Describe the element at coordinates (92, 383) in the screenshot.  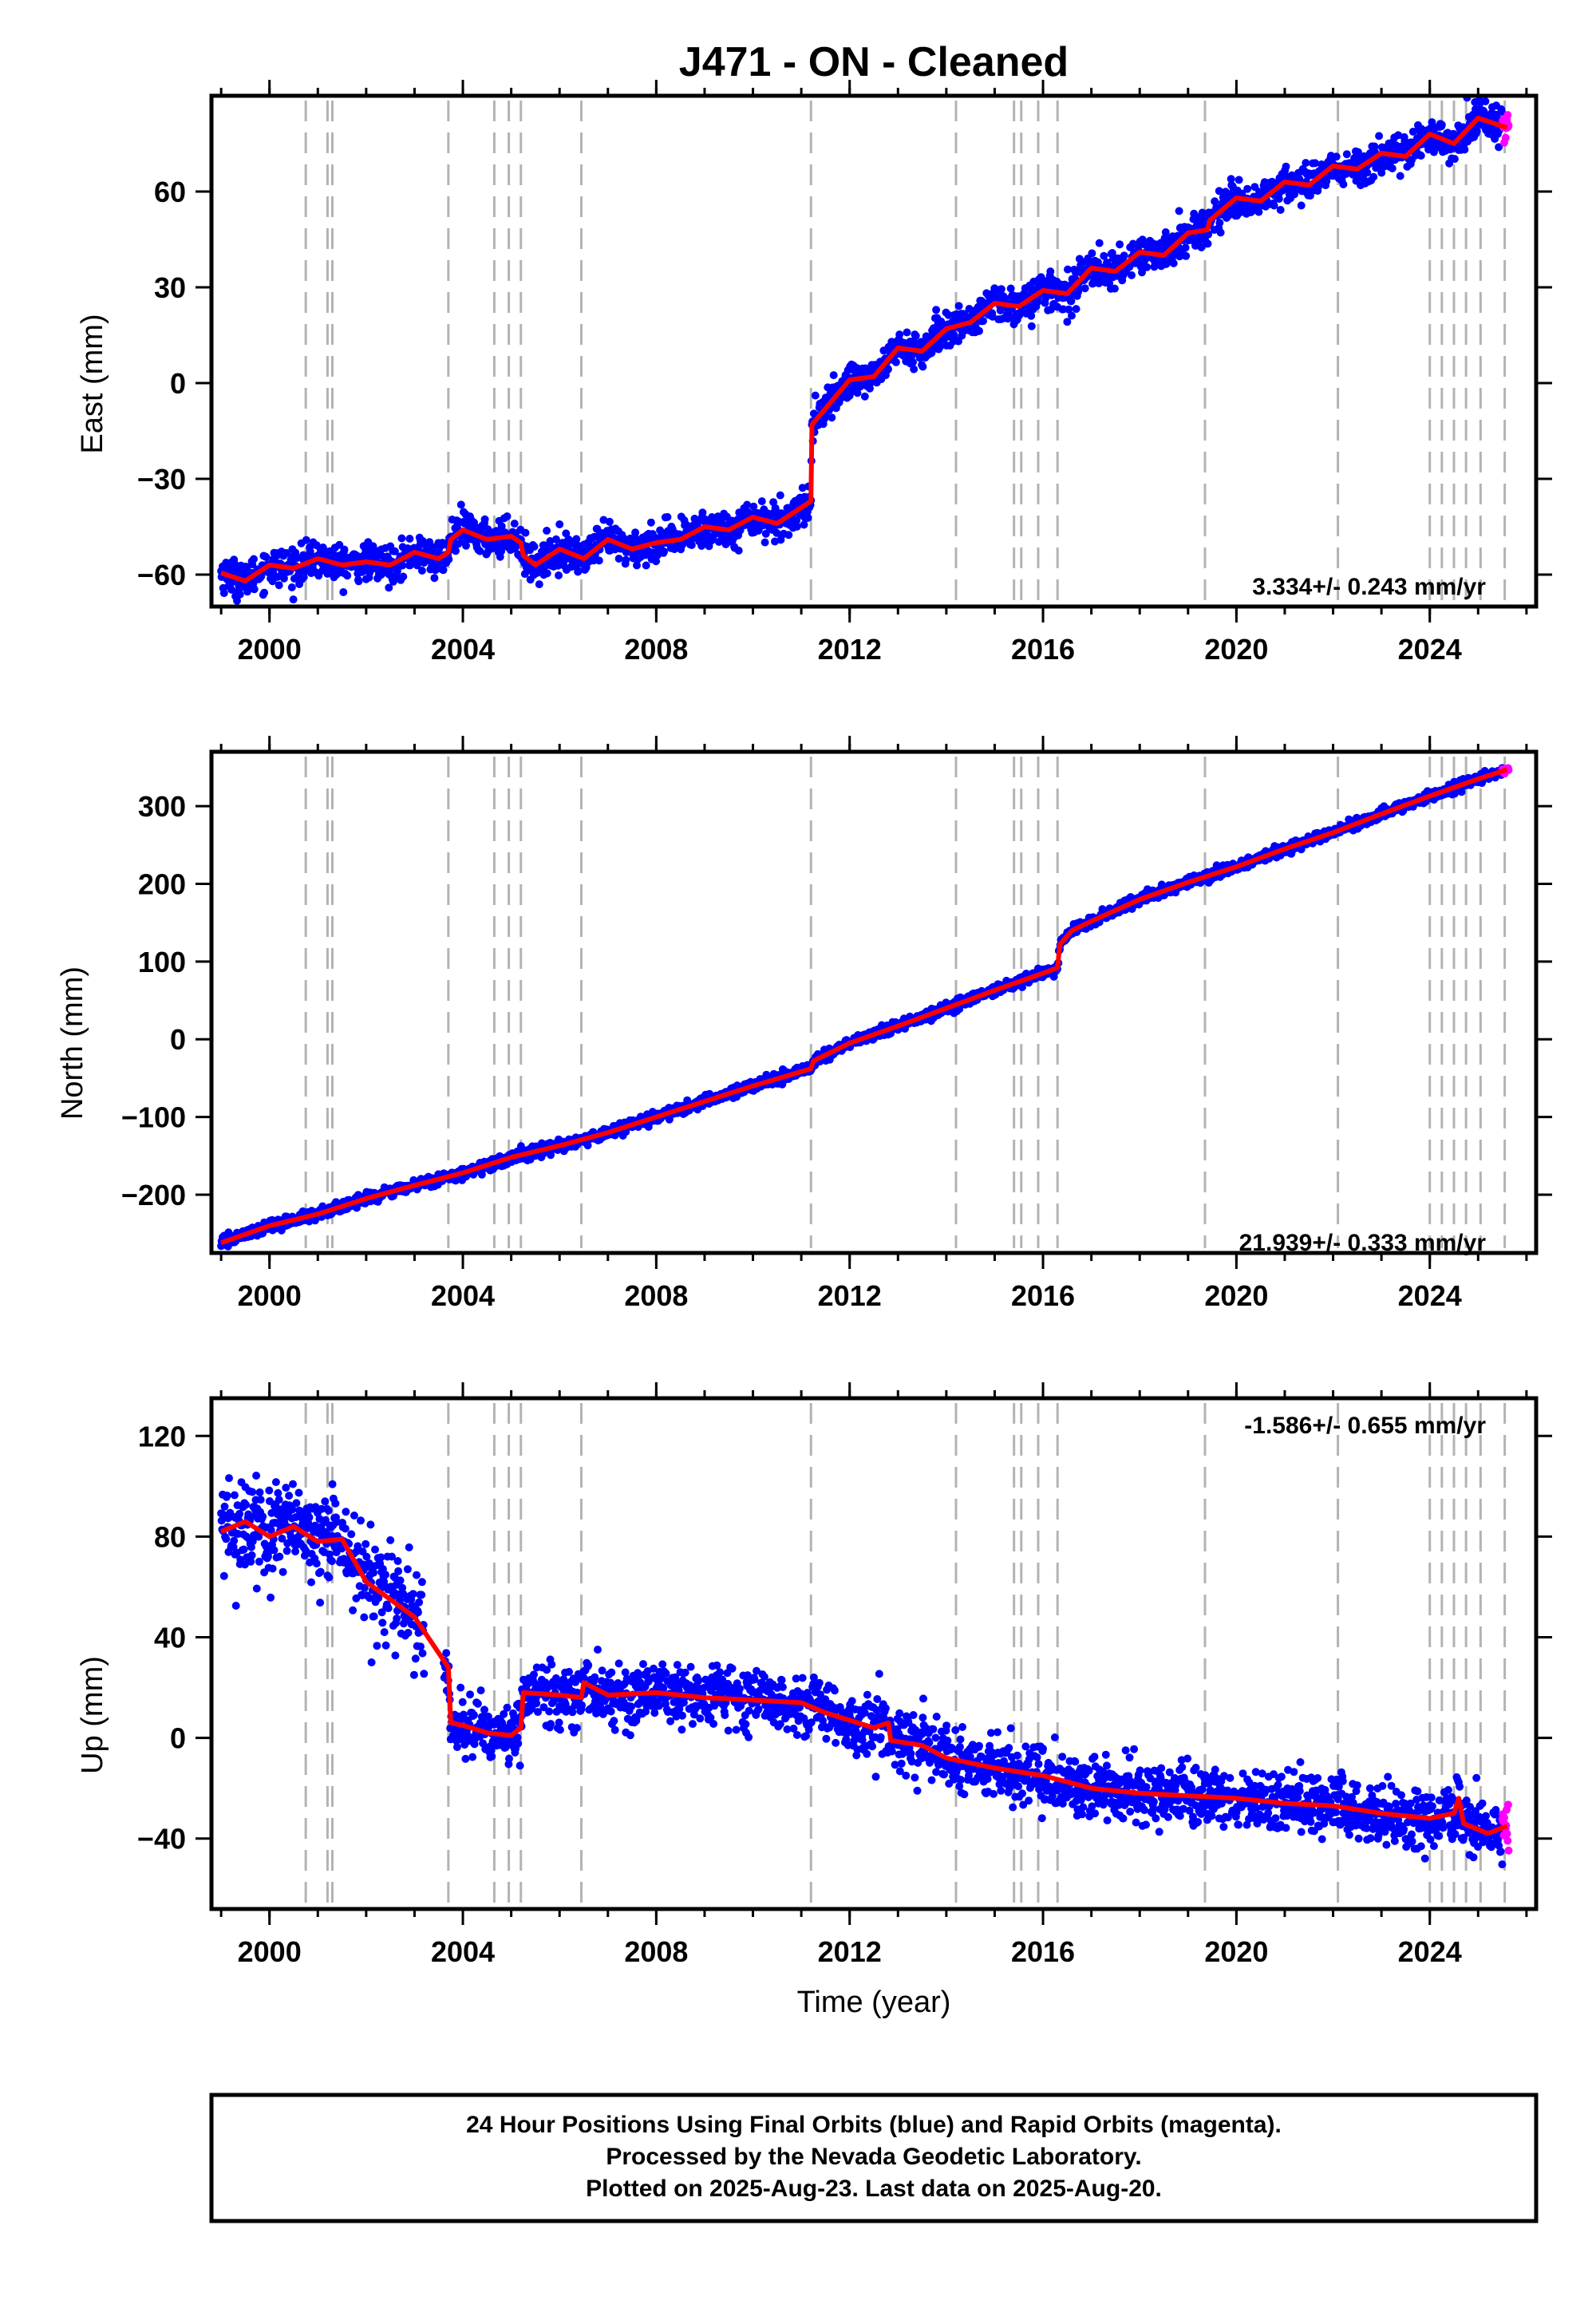
I see `east-ylabel: East (mm)` at that location.